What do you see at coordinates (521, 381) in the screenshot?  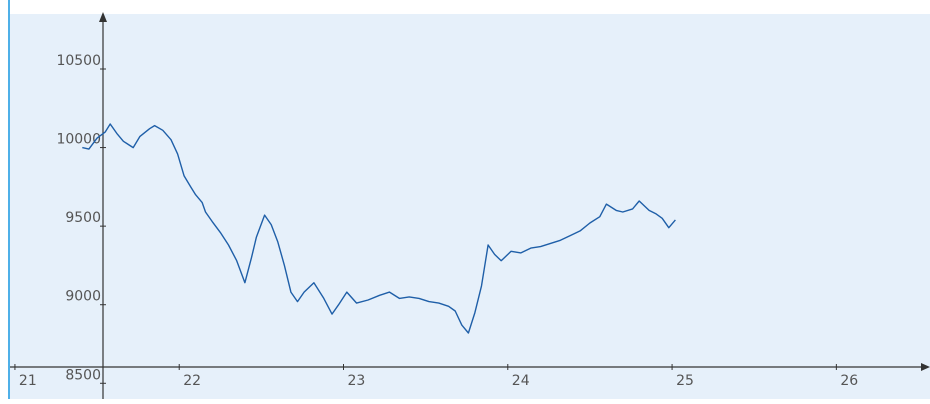 I see `x-tick-label: 24` at bounding box center [521, 381].